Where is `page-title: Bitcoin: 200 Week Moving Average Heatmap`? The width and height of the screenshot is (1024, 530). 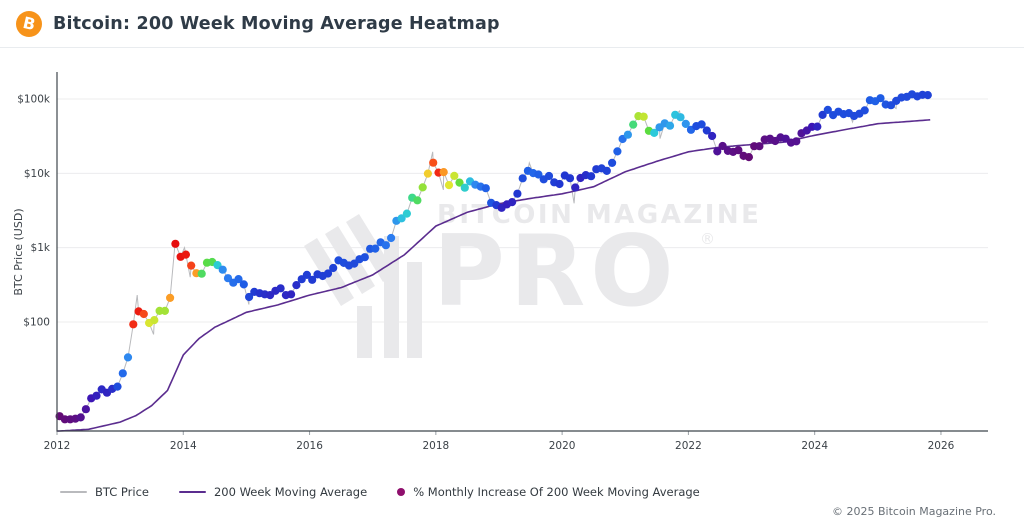 page-title: Bitcoin: 200 Week Moving Average Heatmap is located at coordinates (276, 23).